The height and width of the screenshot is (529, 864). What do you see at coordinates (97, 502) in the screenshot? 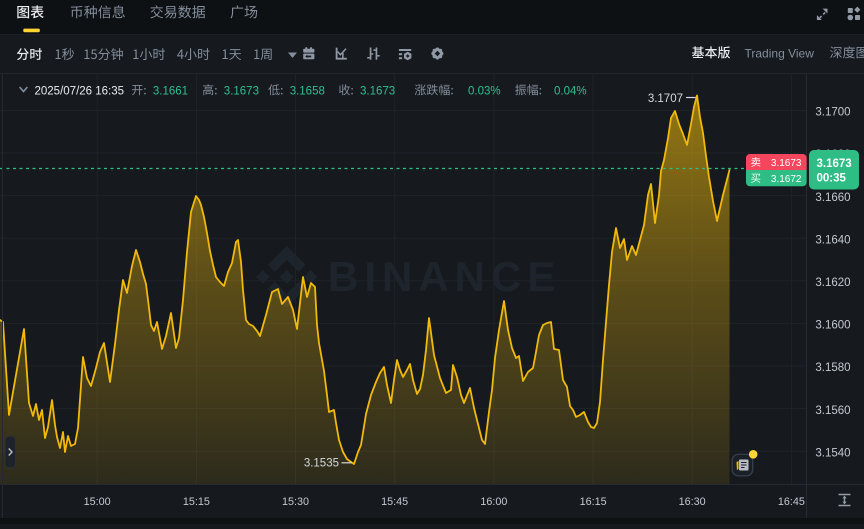
I see `svg-text: 15:00` at bounding box center [97, 502].